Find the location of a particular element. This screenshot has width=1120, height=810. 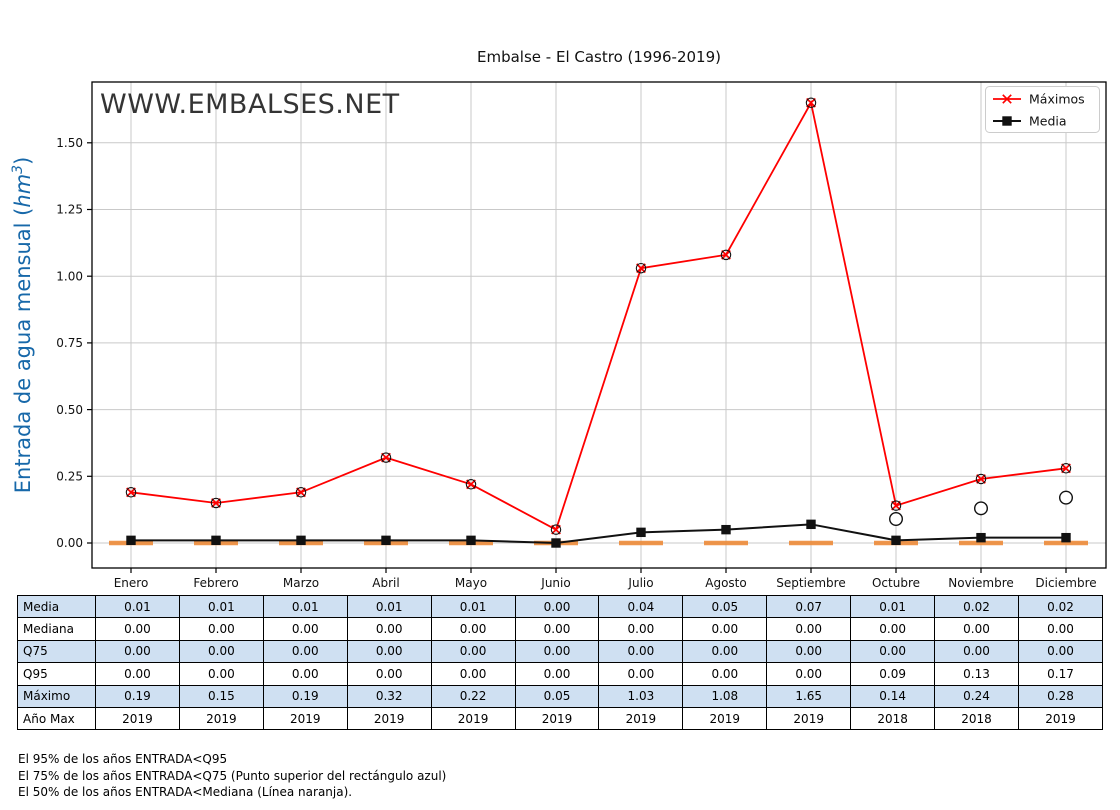

table-cell: 0.22 is located at coordinates (473, 696).